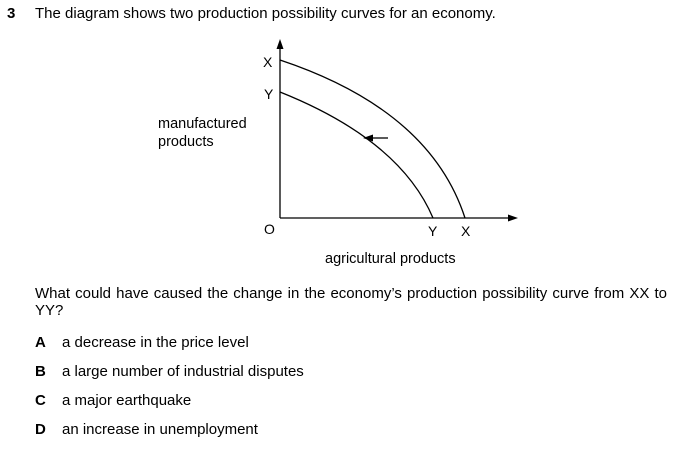 This screenshot has height=452, width=683. What do you see at coordinates (356, 155) in the screenshot?
I see `ppc-curve-yy` at bounding box center [356, 155].